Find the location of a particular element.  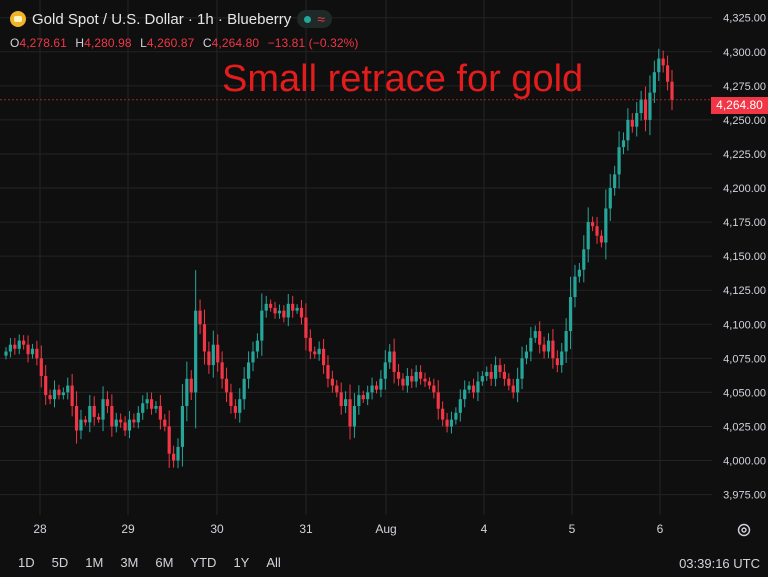

gear-icon is located at coordinates (744, 530).